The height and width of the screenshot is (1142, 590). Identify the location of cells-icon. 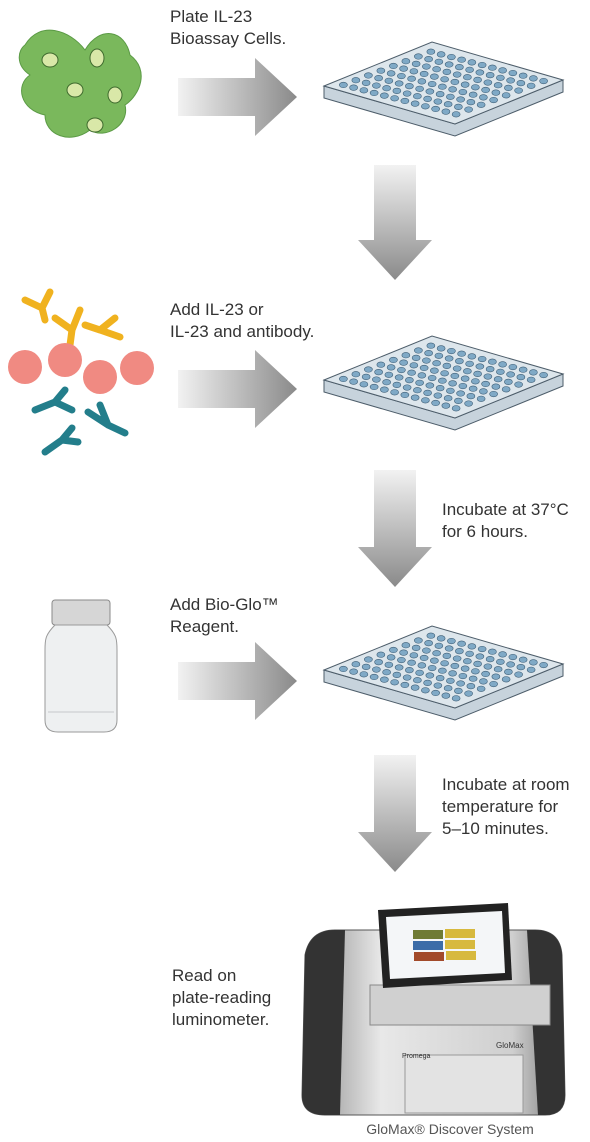
(80, 83).